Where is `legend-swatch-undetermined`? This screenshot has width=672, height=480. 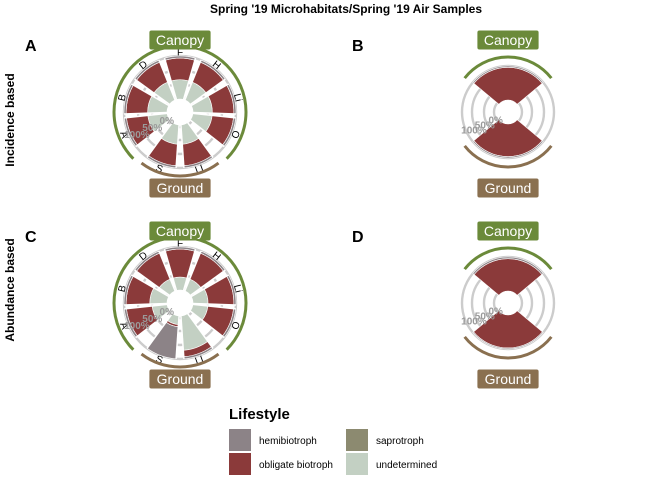
legend-swatch-undetermined is located at coordinates (357, 464).